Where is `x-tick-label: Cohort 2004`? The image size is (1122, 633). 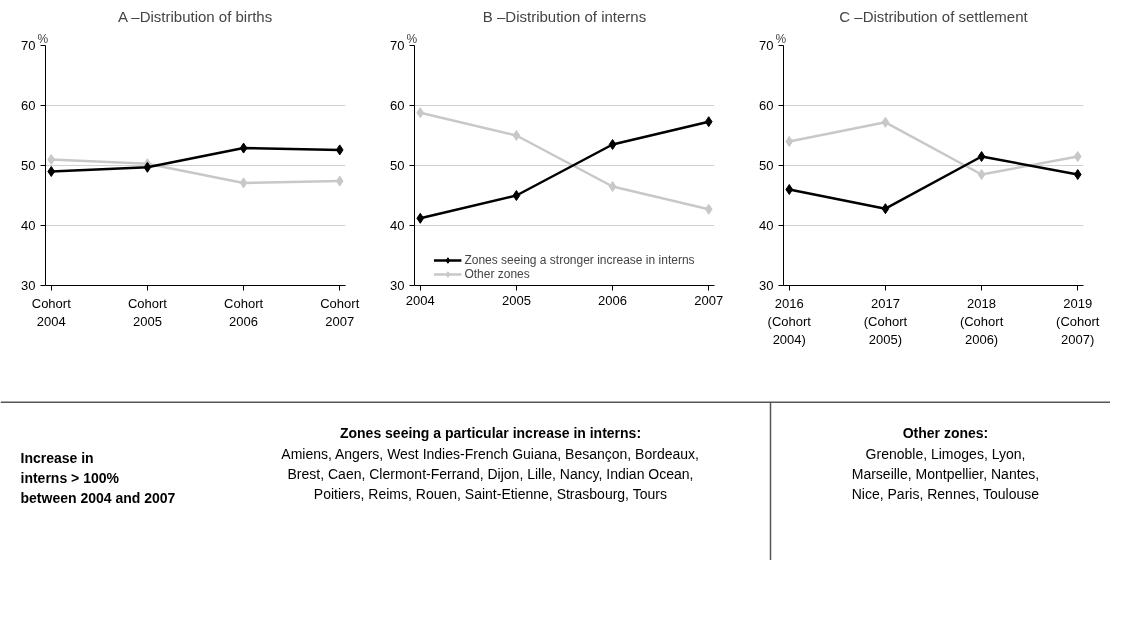
x-tick-label: Cohort 2004 is located at coordinates (51, 312).